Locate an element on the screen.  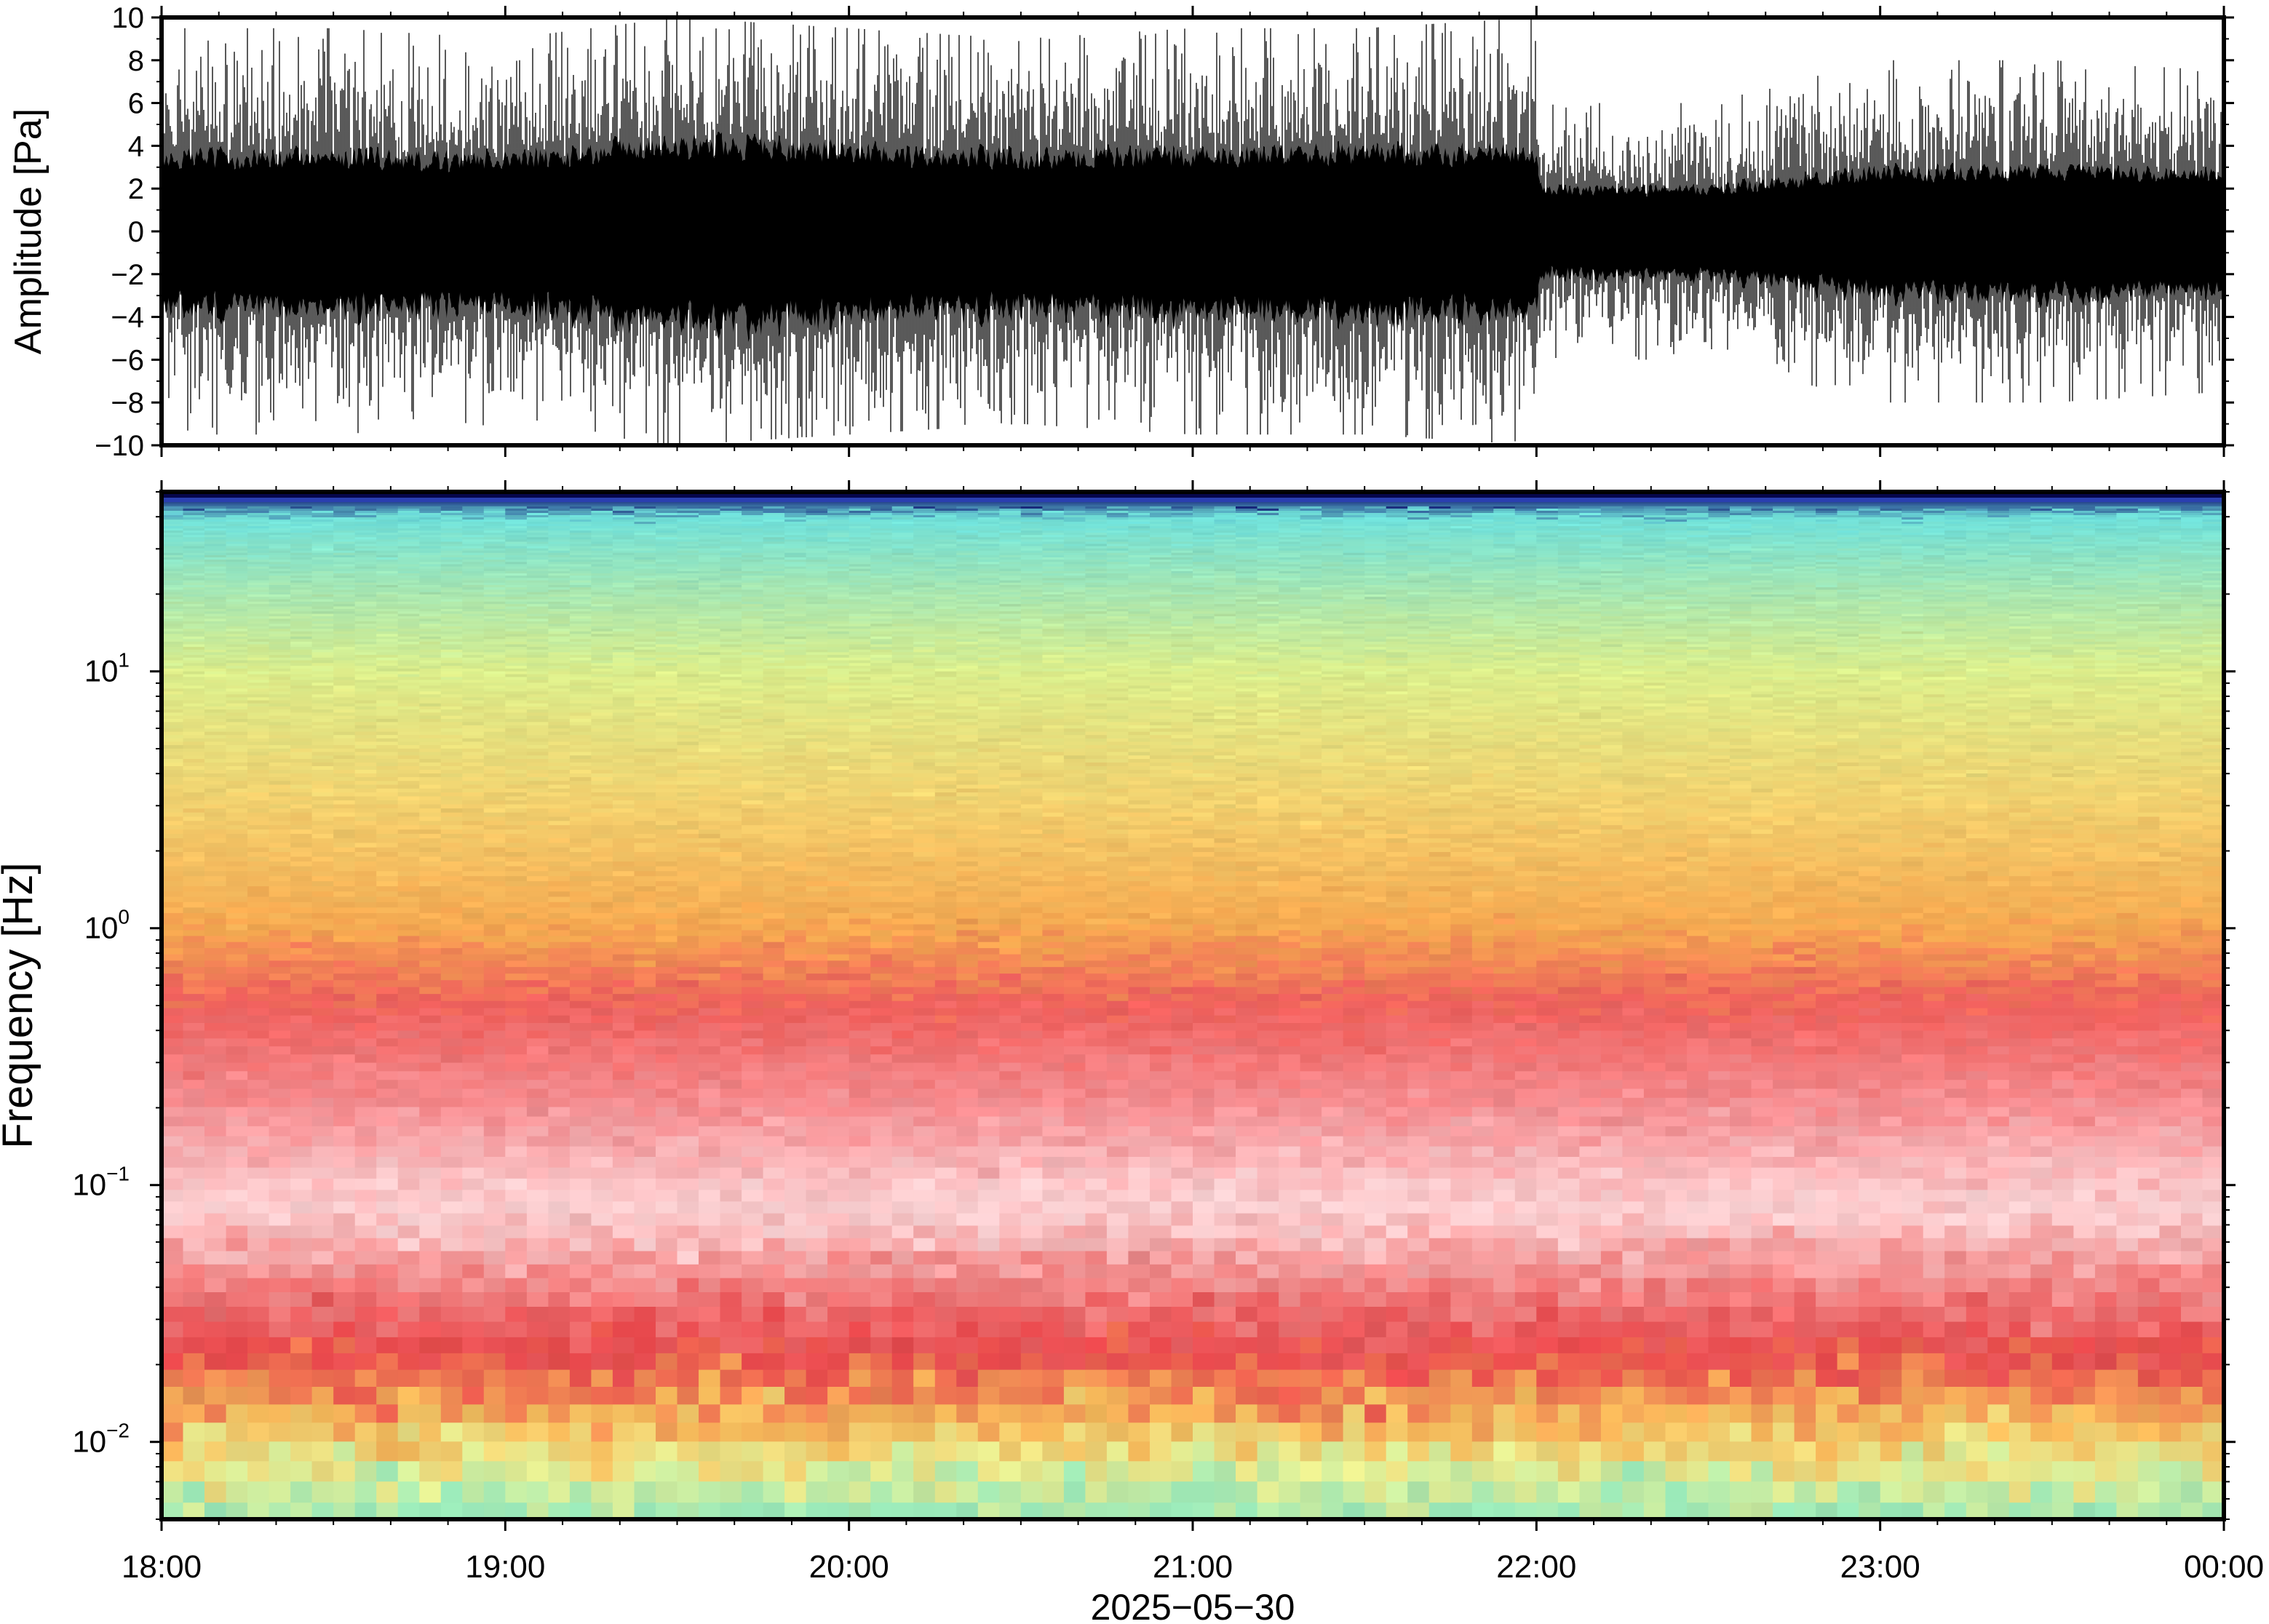
y-tick-label: 6 is located at coordinates (136, 104).